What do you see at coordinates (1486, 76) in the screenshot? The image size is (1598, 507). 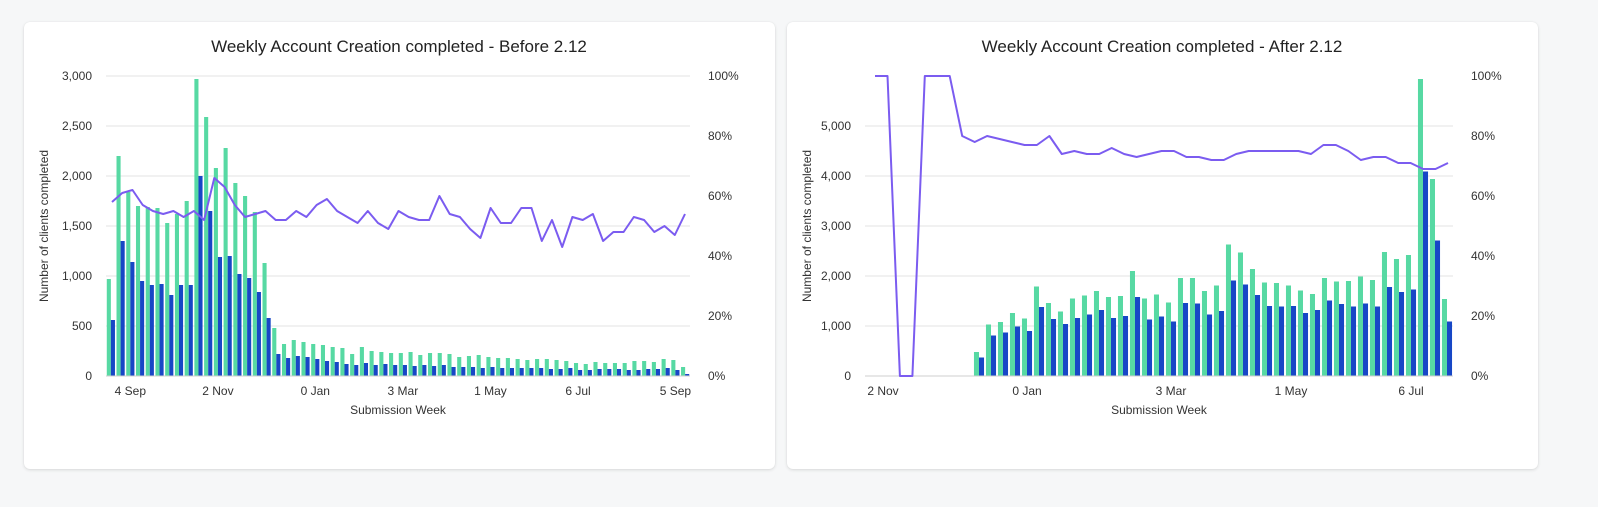 I see `y2-tick-label: 100%` at bounding box center [1486, 76].